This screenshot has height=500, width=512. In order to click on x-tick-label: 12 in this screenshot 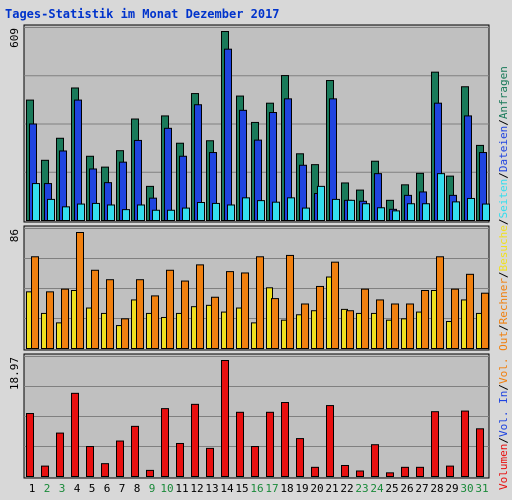, I will do `click(196, 488)`.